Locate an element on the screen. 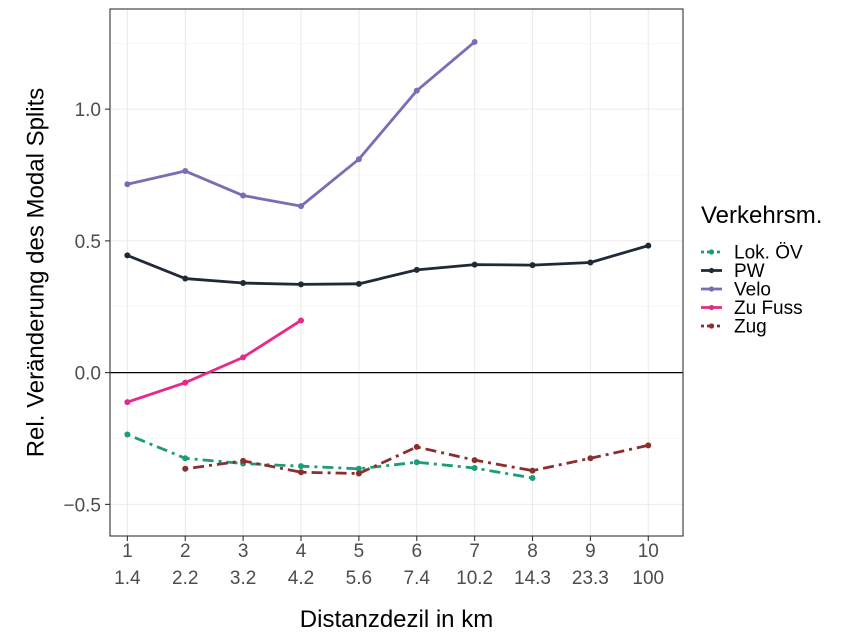  legend-item: Lok. ÖV is located at coordinates (752, 253).